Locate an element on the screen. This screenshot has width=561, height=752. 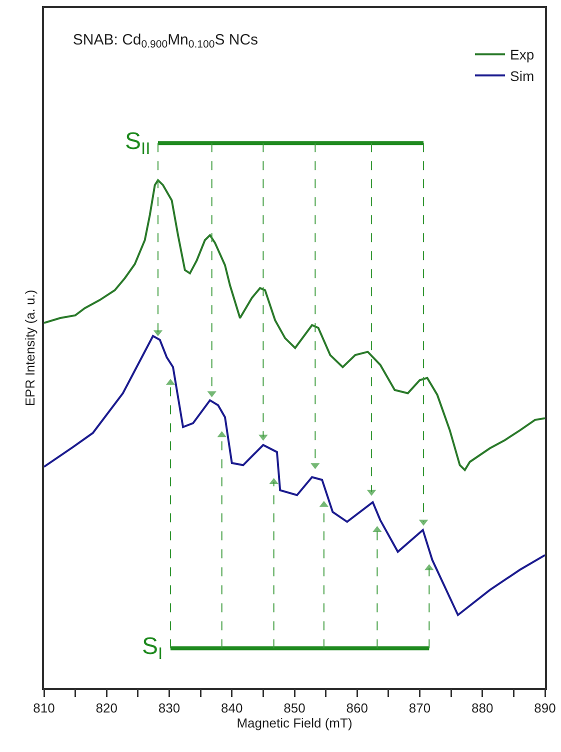
x-tick-label: 860 is located at coordinates (357, 708).